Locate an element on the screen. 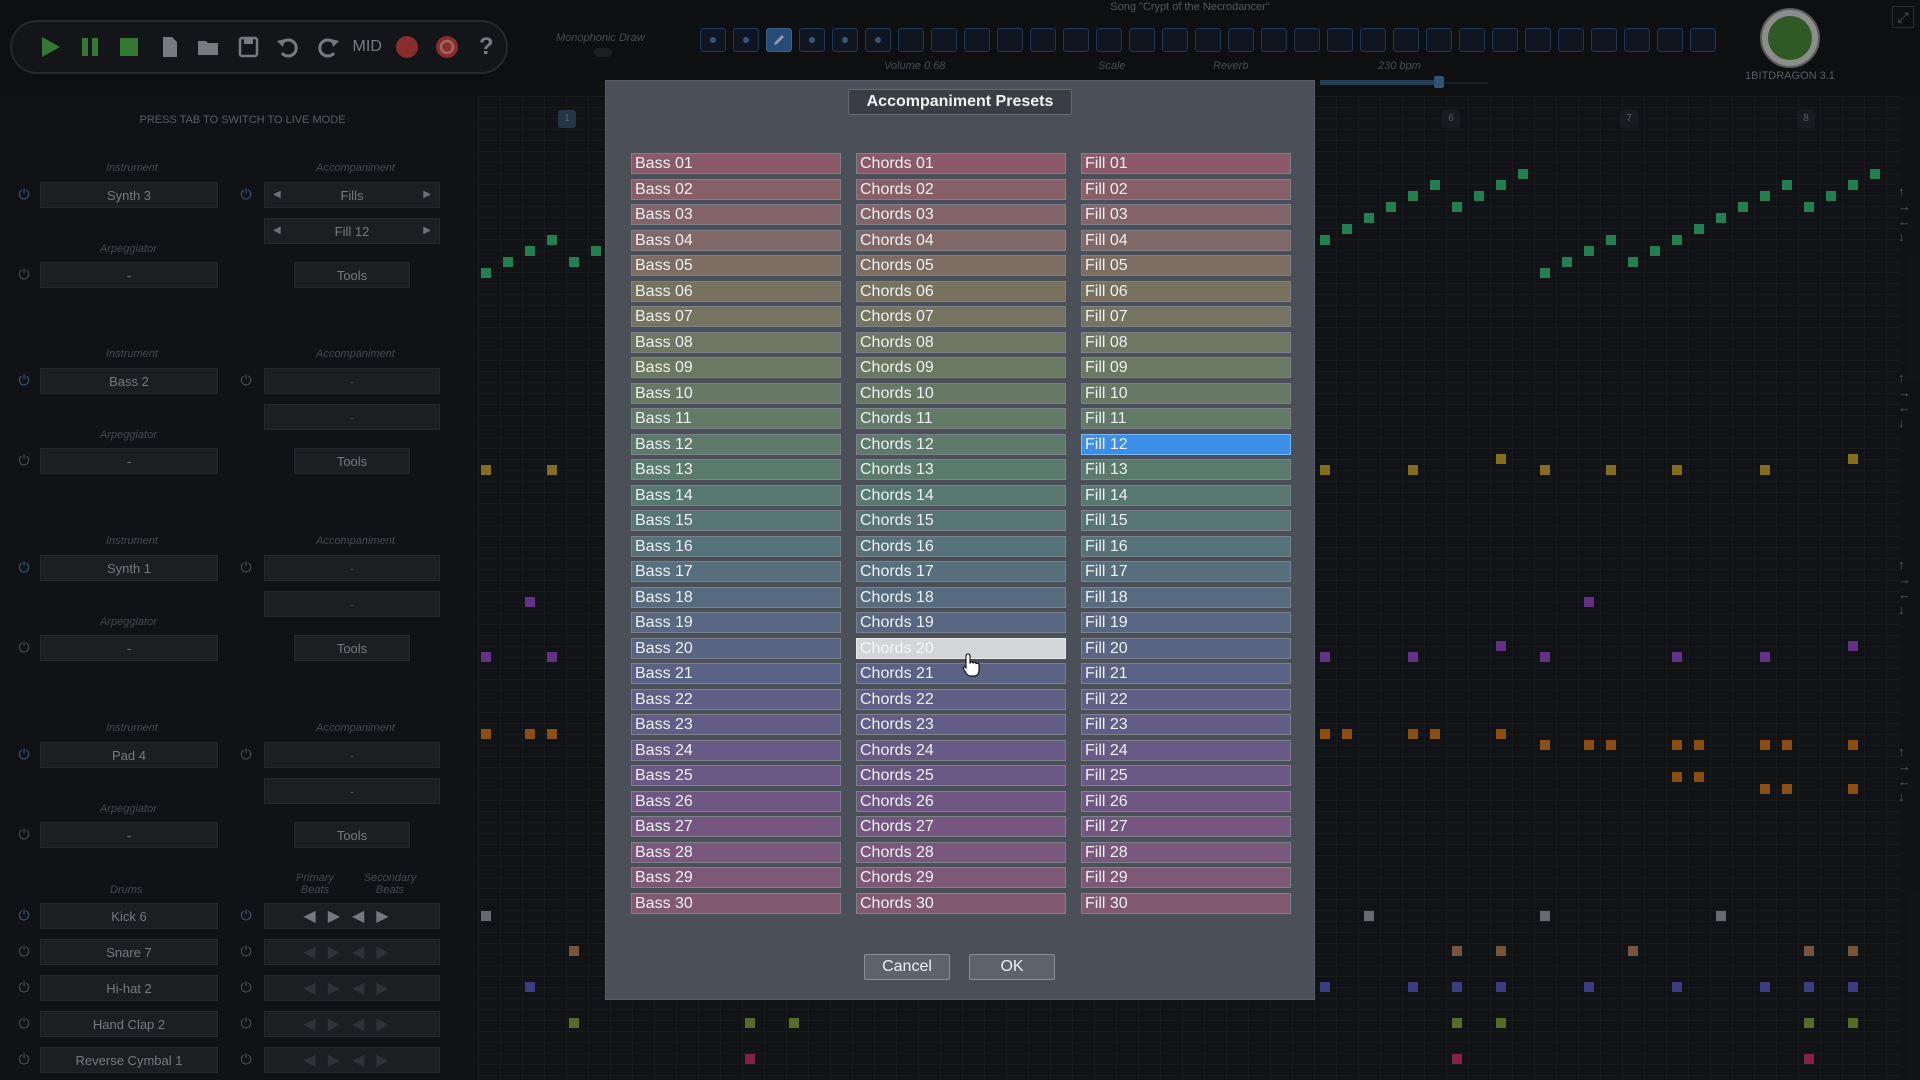  instrument-select: Synth 1 is located at coordinates (129, 568).